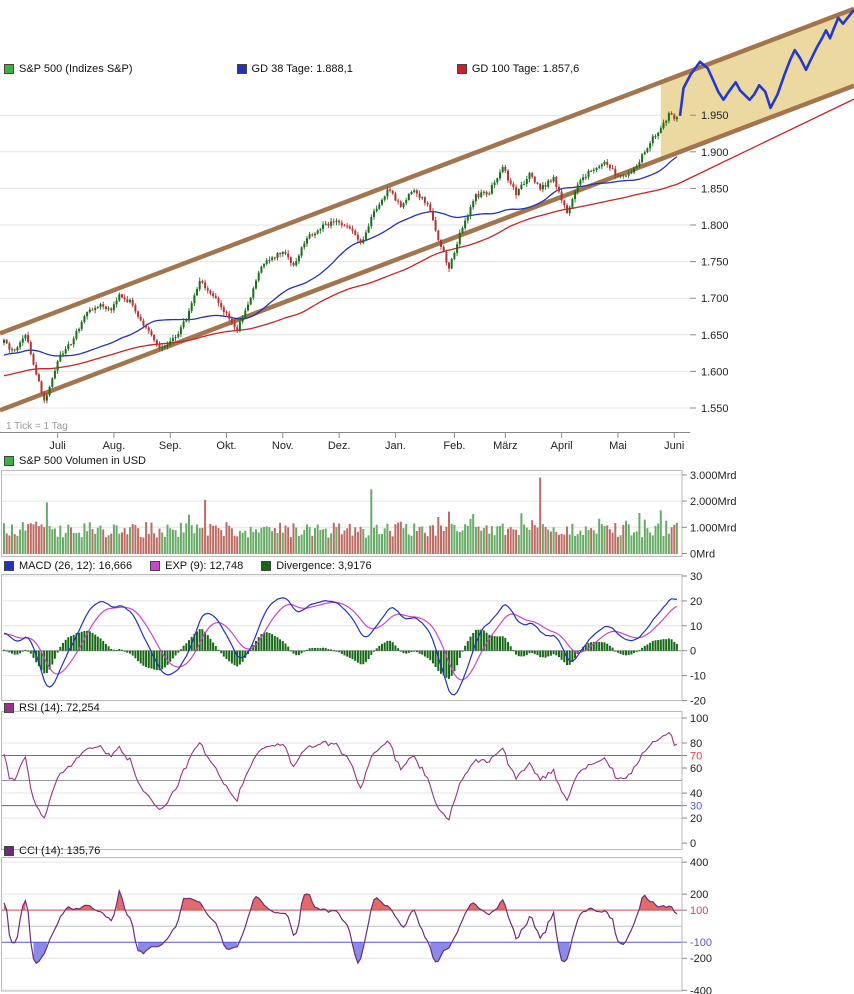 The height and width of the screenshot is (994, 854). Describe the element at coordinates (340, 926) in the screenshot. I see `cci-line` at that location.